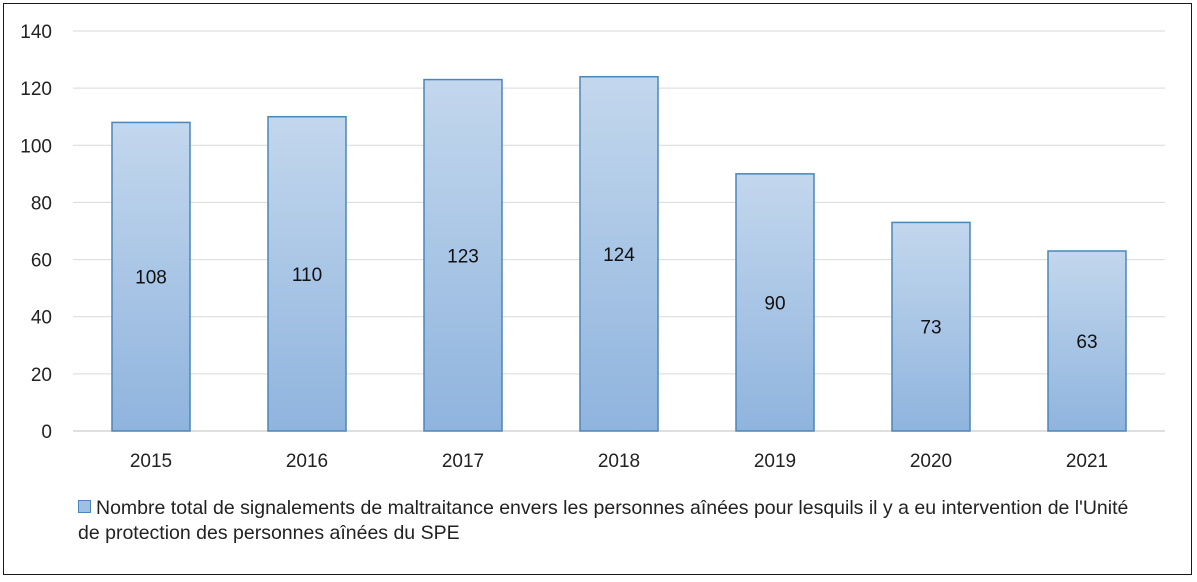  I want to click on x-axis-ticks: 2015 2016 2017 2018 2019 2020 2021, so click(619, 461).